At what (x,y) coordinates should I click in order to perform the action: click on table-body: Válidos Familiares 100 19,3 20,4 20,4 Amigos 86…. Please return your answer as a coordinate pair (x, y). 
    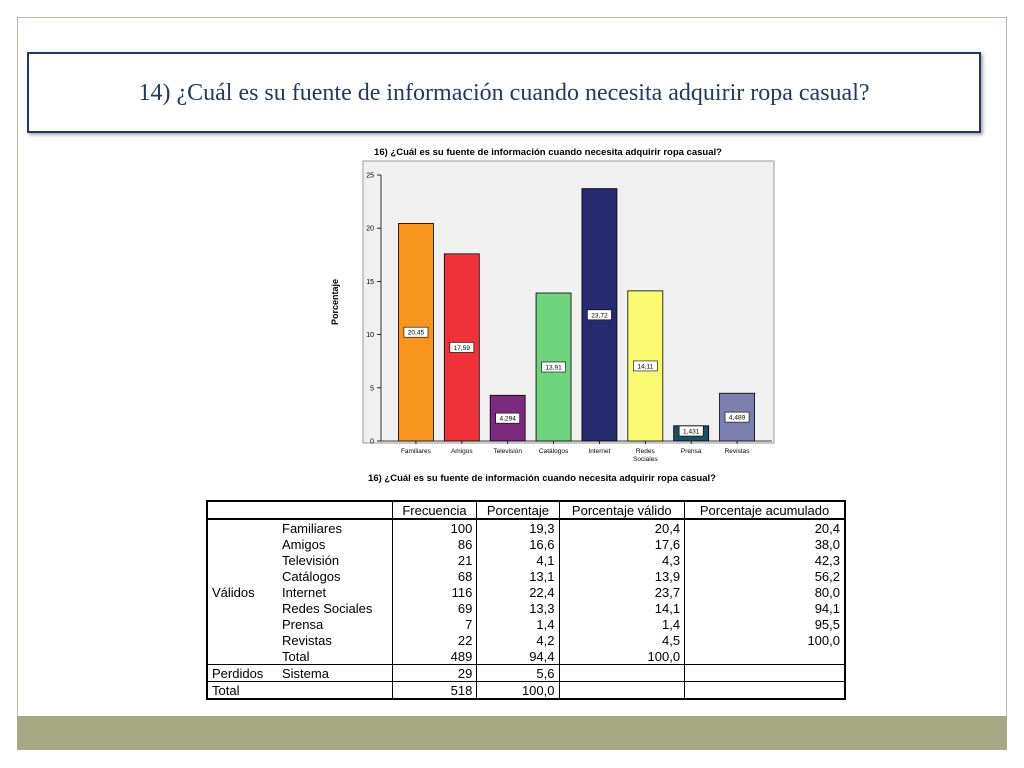
    Looking at the image, I should click on (526, 609).